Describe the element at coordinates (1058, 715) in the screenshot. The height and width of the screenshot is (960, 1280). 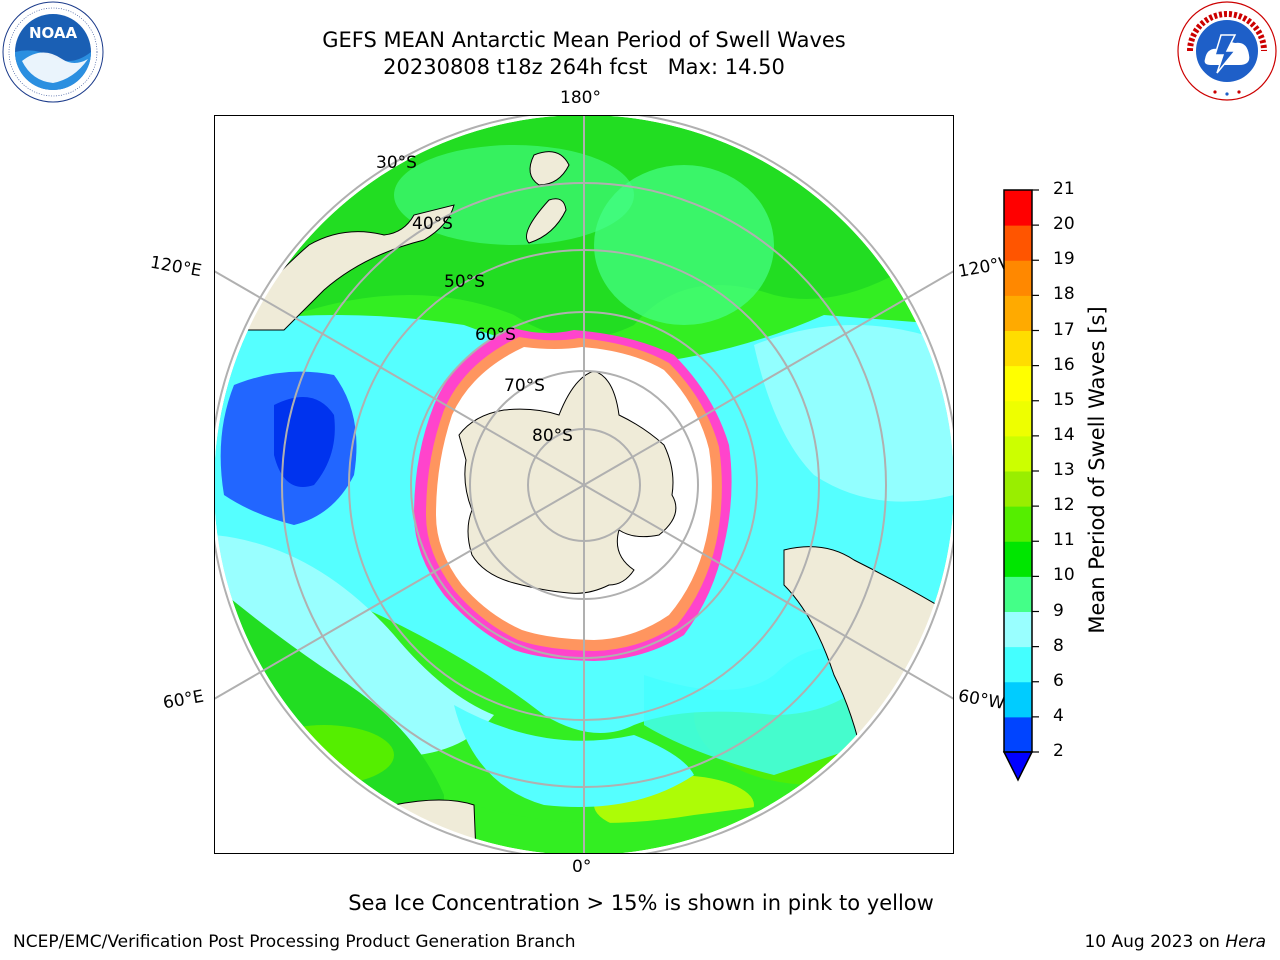
I see `colorbar-tick-label: 4` at that location.